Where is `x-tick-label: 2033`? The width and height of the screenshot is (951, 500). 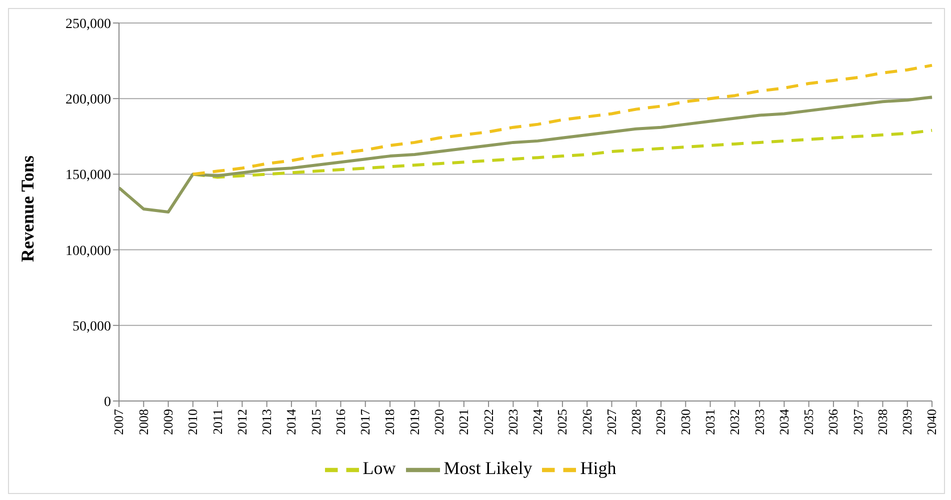
x-tick-label: 2033 is located at coordinates (759, 422).